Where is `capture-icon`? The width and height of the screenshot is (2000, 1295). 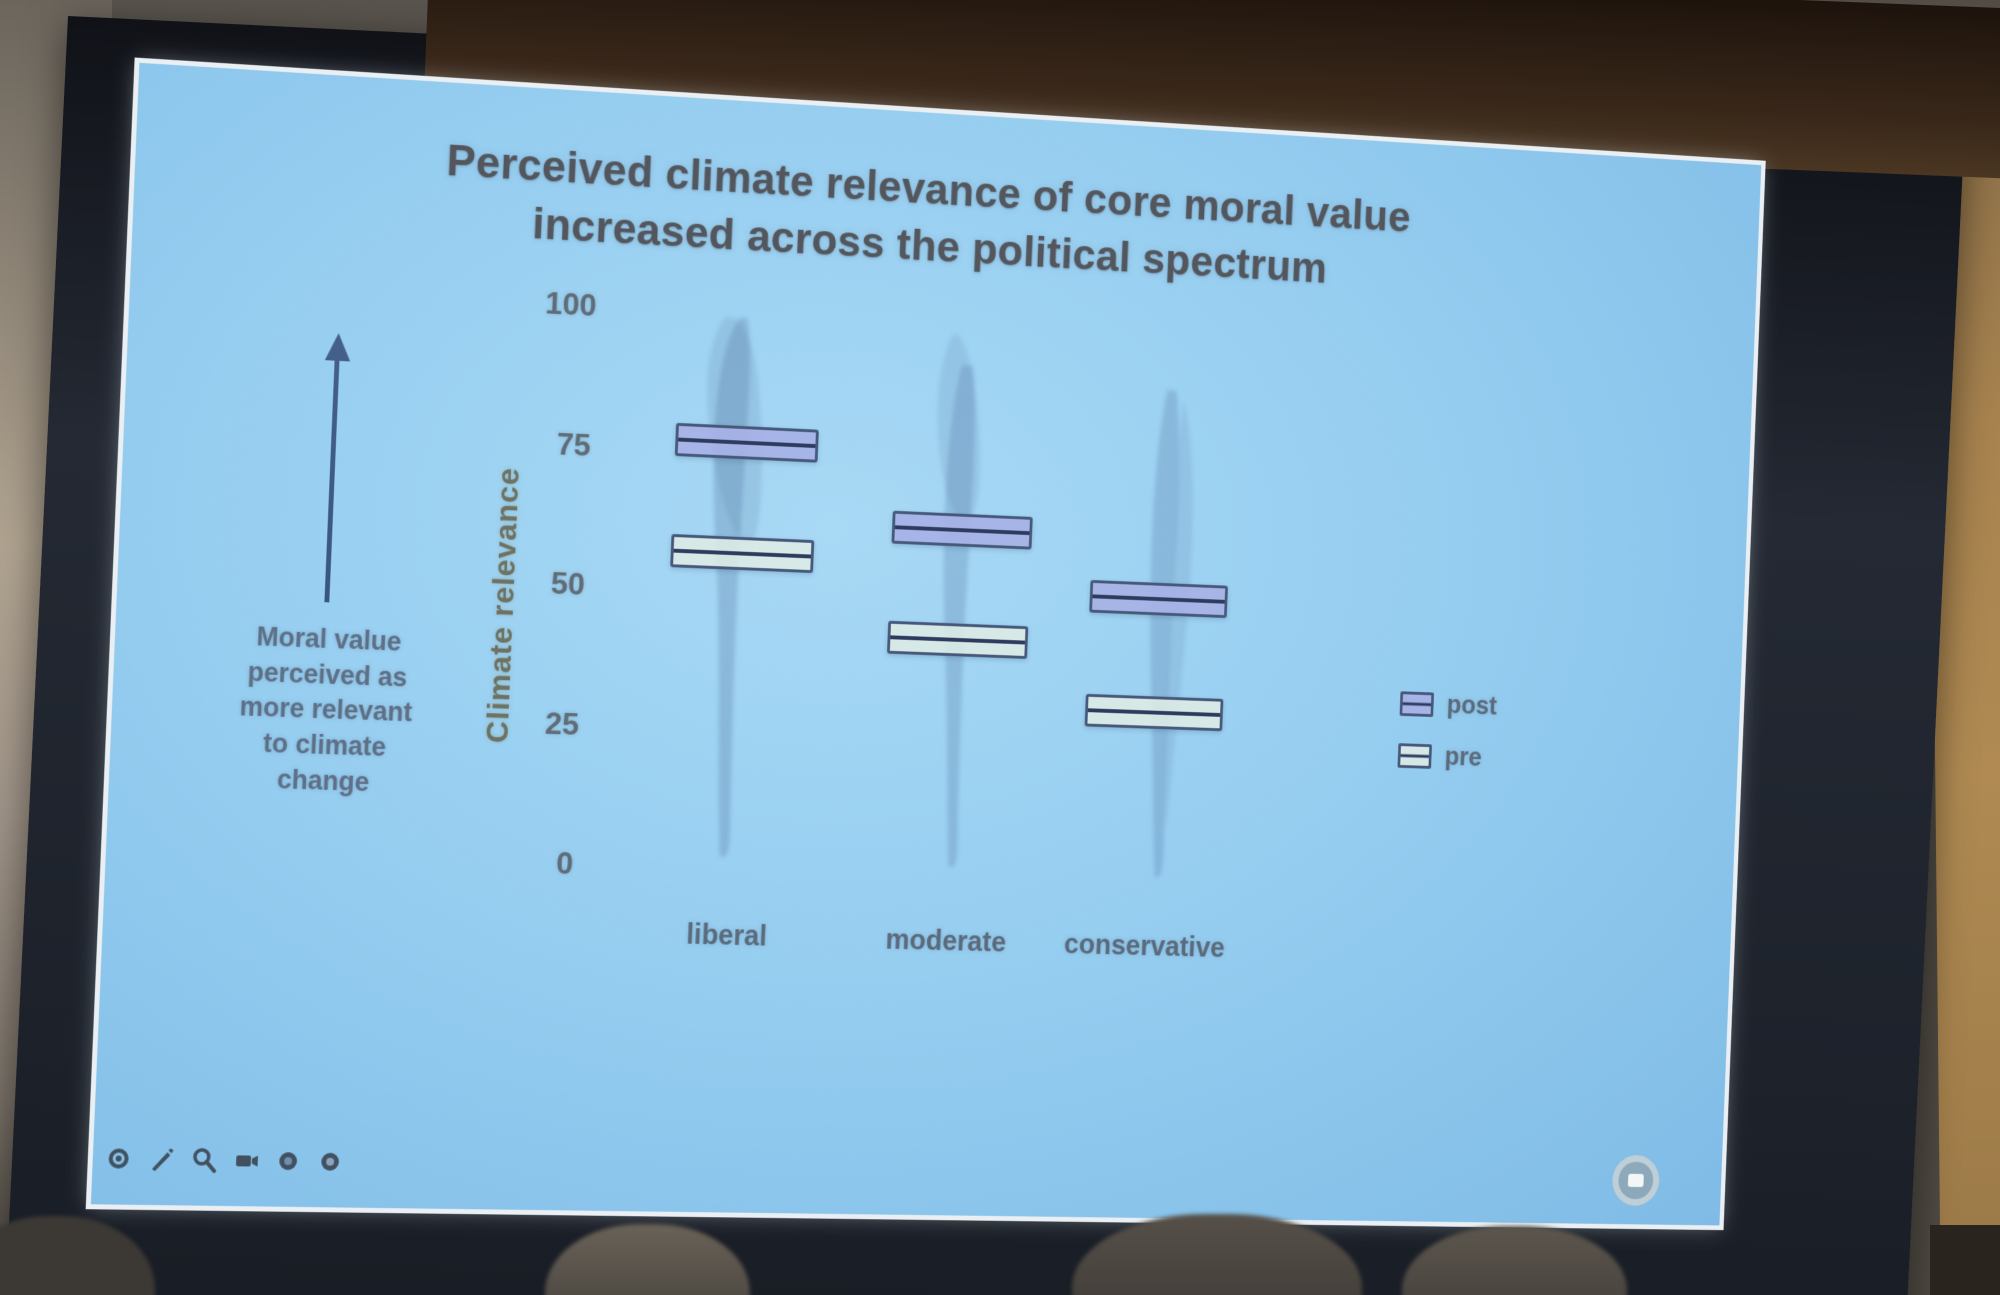 capture-icon is located at coordinates (246, 1160).